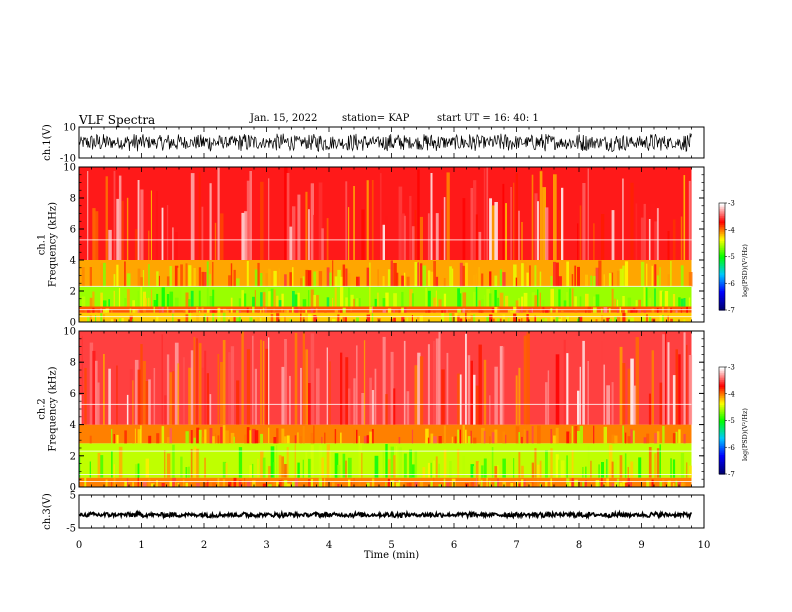  I want to click on ch1-spectrogram-ytick: 4, so click(73, 261).